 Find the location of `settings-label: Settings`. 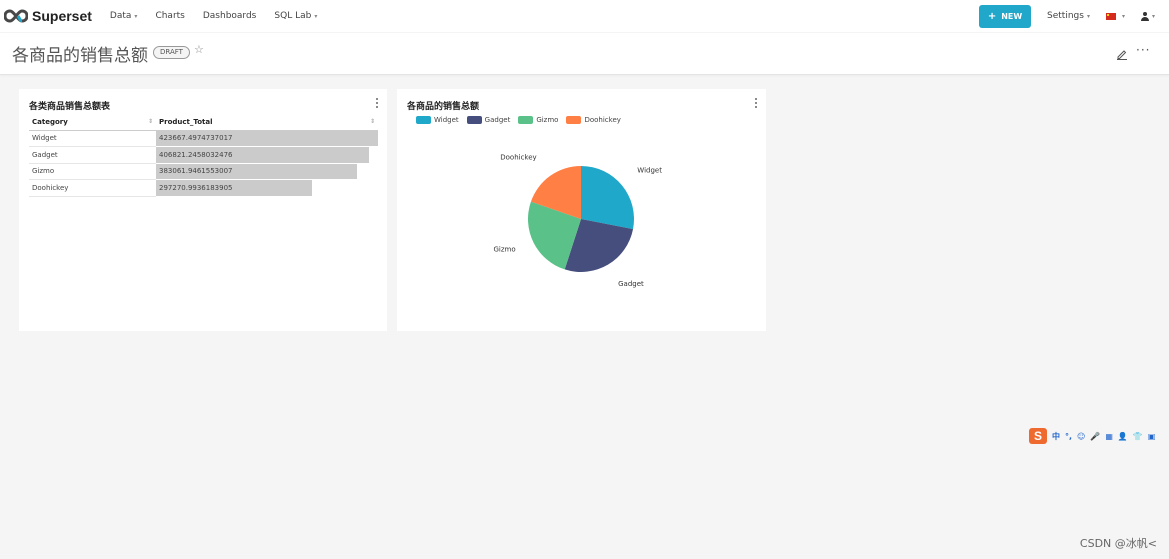

settings-label: Settings is located at coordinates (1065, 16).